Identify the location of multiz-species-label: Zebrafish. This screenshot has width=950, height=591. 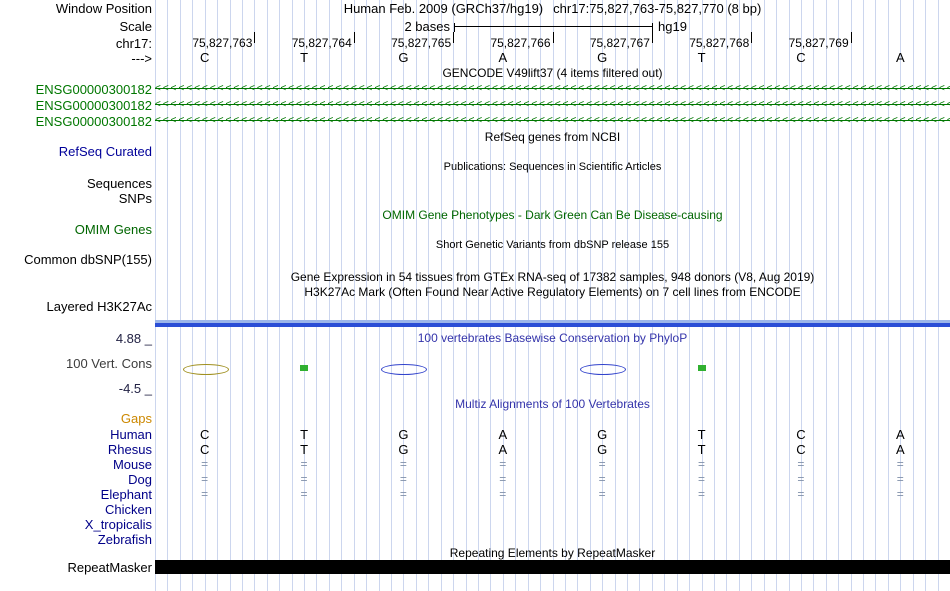
(124, 539).